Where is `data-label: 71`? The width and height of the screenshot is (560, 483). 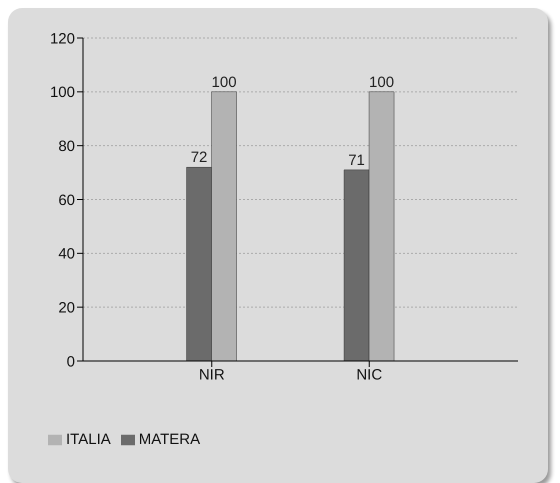 data-label: 71 is located at coordinates (356, 160).